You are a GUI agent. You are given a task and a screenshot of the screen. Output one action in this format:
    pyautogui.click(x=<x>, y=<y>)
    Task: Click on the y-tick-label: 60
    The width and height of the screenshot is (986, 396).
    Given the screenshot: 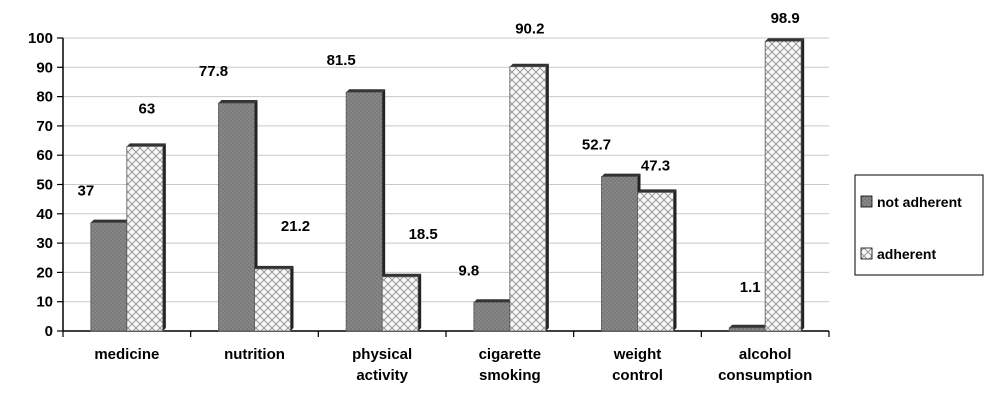 What is the action you would take?
    pyautogui.click(x=44, y=155)
    